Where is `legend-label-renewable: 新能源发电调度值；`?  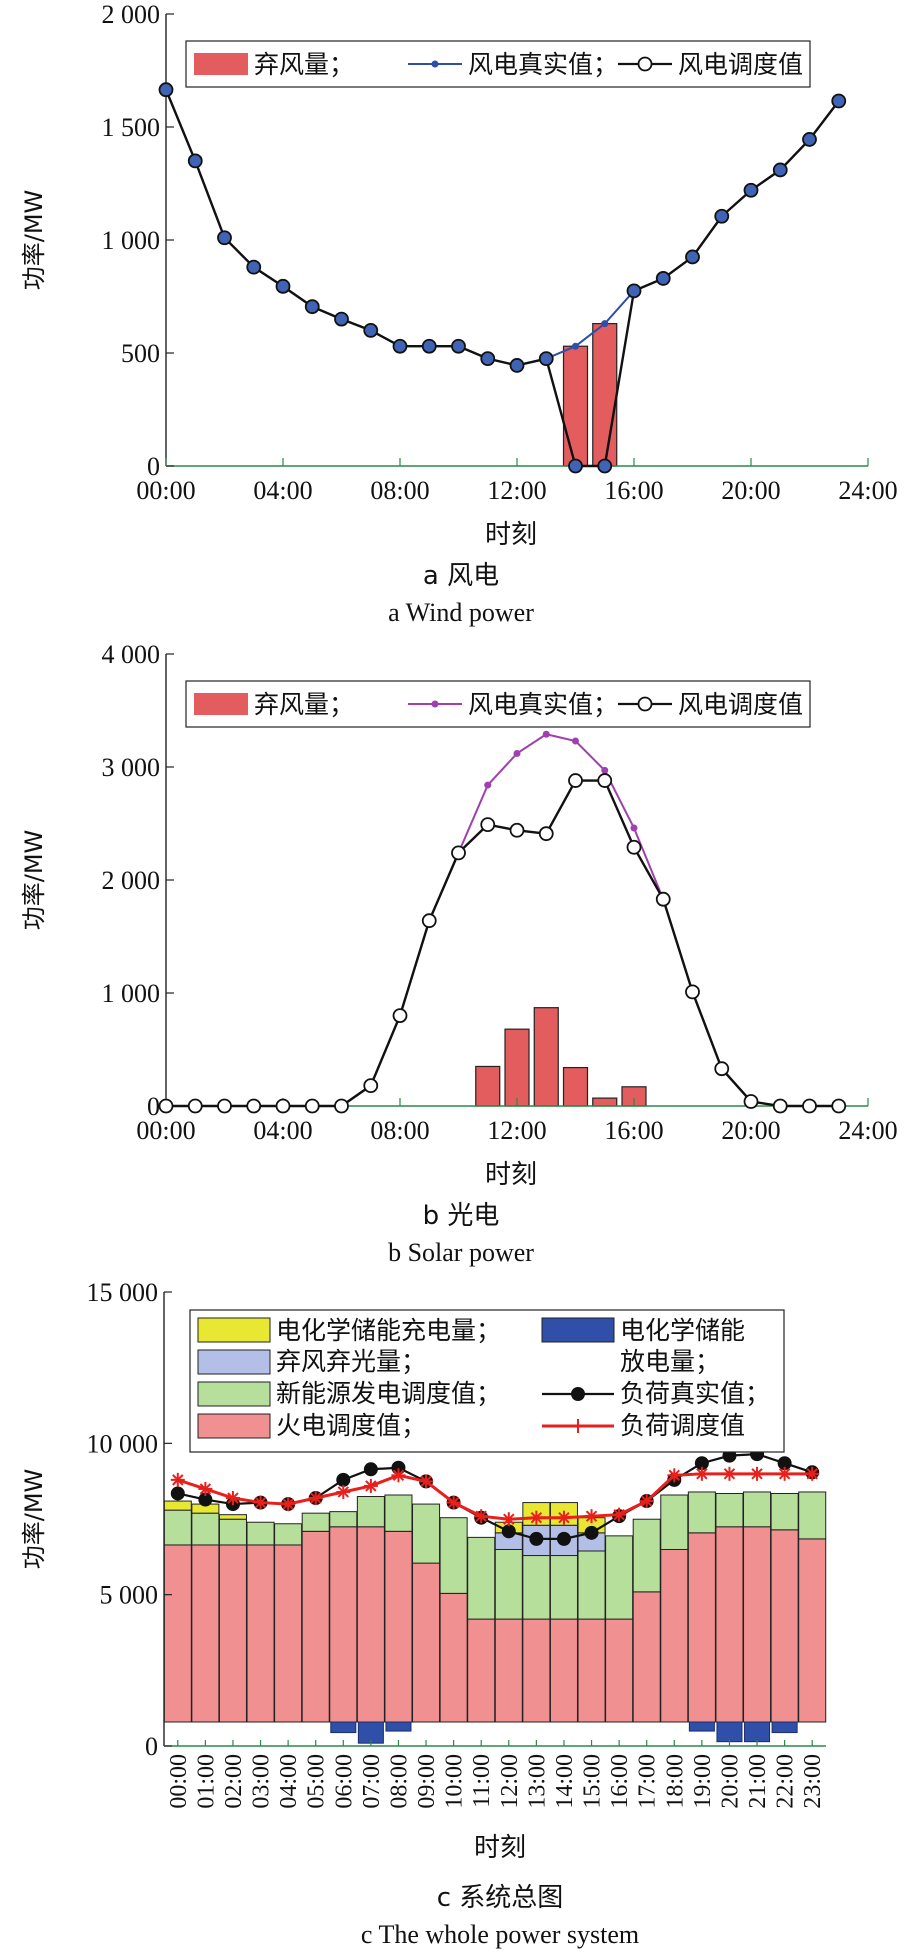
legend-label-renewable: 新能源发电调度值； is located at coordinates (388, 1393).